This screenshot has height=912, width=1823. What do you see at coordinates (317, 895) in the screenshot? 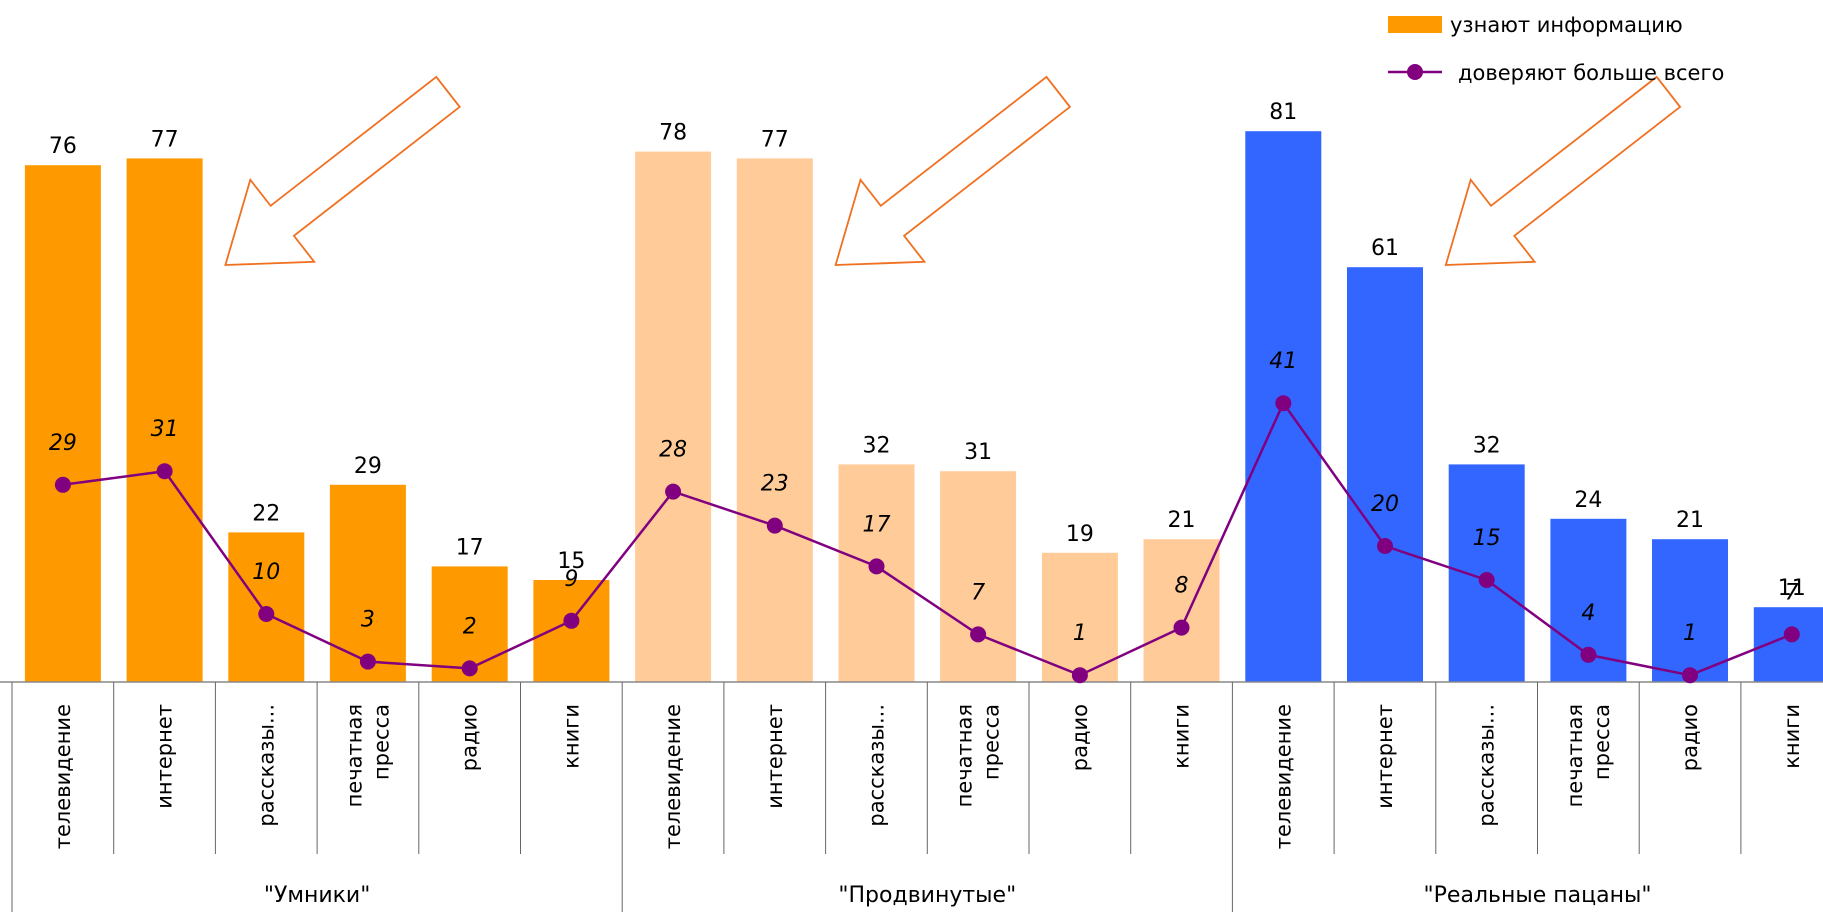
I see `group-label: "Умники"` at bounding box center [317, 895].